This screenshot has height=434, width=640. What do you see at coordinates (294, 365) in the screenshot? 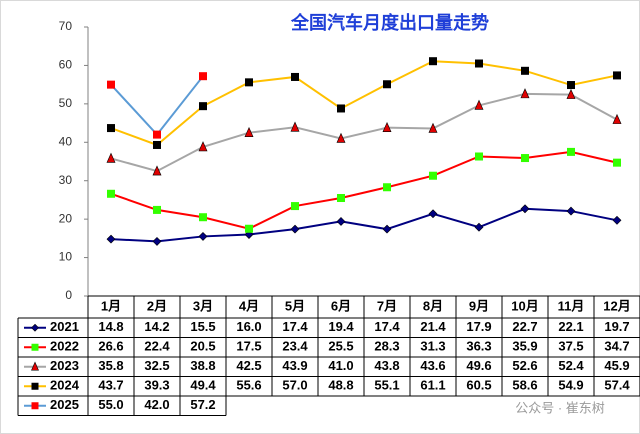
I see `table-value: 43.9` at bounding box center [294, 365].